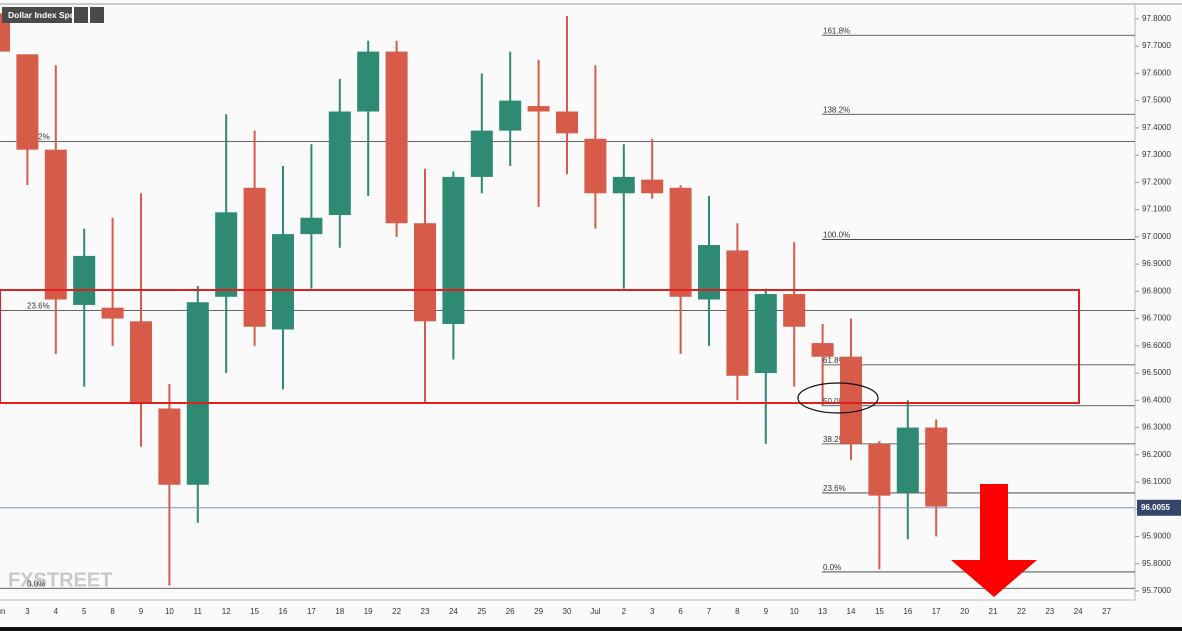  Describe the element at coordinates (591, 629) in the screenshot. I see `bottom-bar` at that location.